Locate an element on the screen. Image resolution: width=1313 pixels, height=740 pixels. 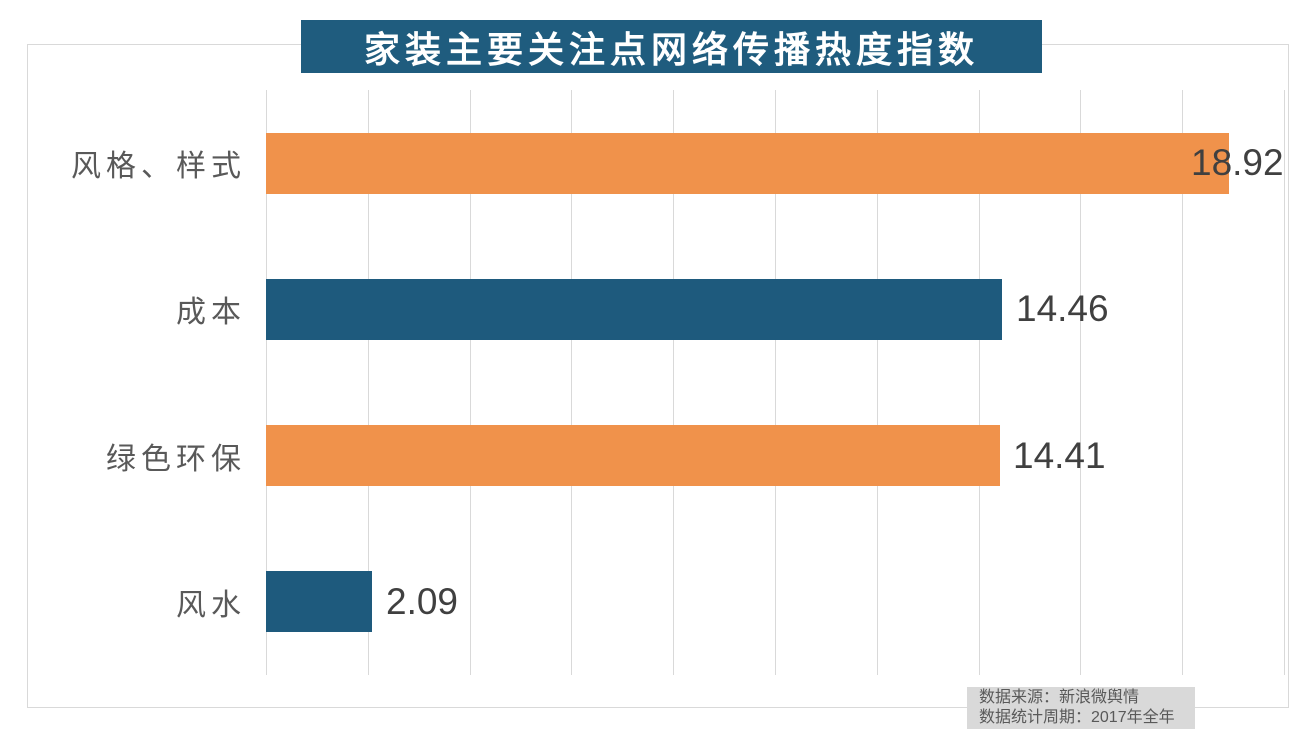
category-label: 绿色环保 is located at coordinates (176, 459).